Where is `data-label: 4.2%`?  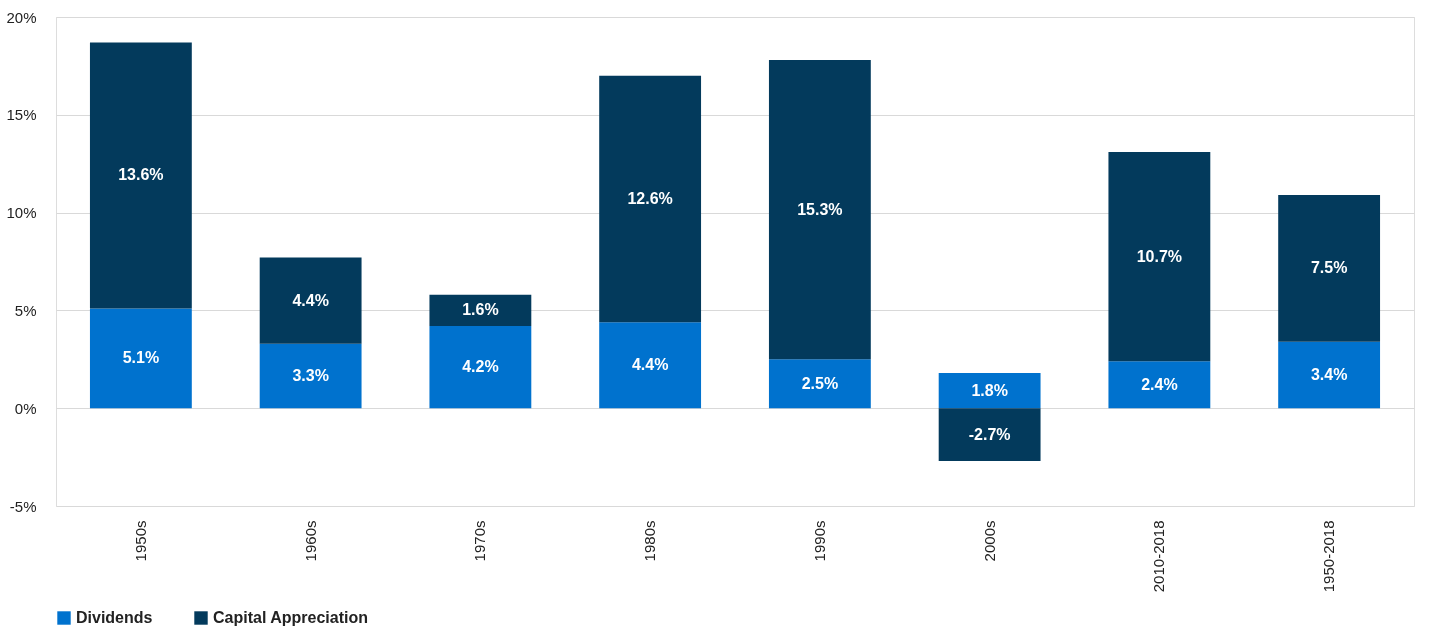
data-label: 4.2% is located at coordinates (480, 367).